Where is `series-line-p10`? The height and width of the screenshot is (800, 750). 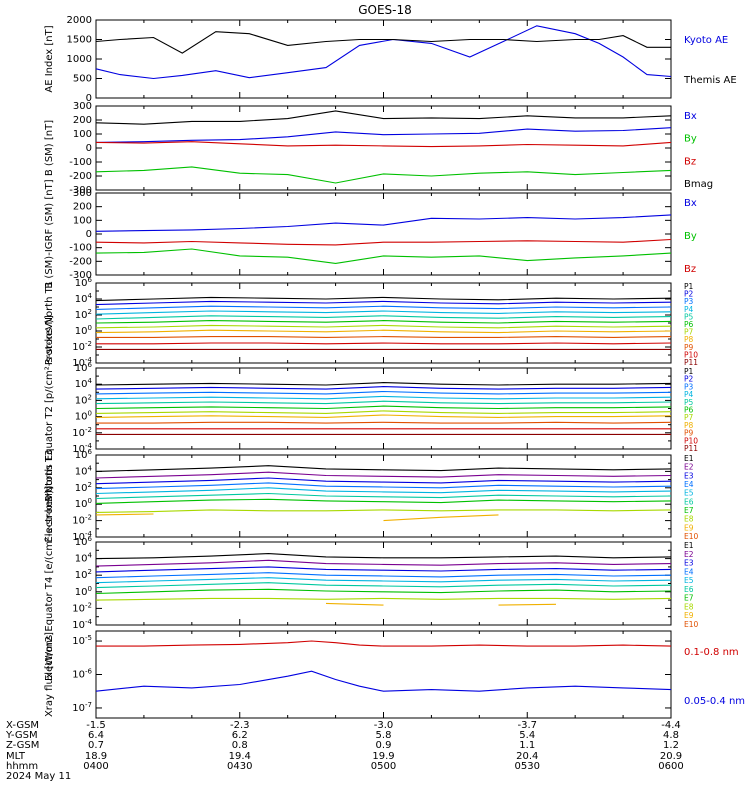 series-line-p10 is located at coordinates (384, 343).